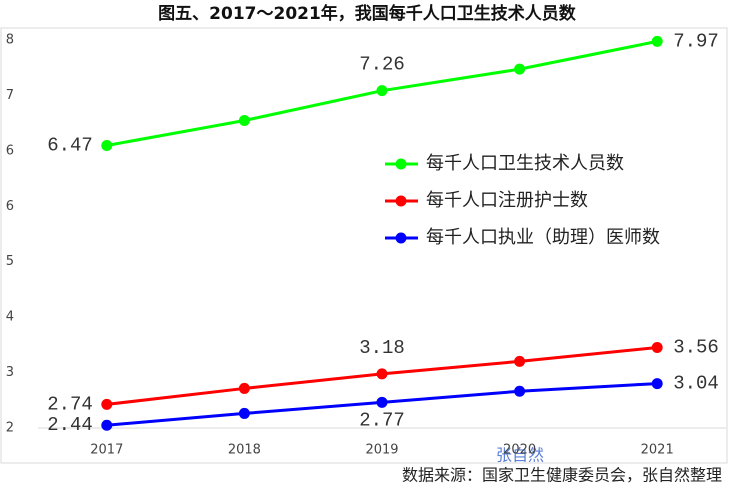 Image resolution: width=734 pixels, height=490 pixels. What do you see at coordinates (525, 163) in the screenshot?
I see `legend-label: 每千人口卫生技术人员数` at bounding box center [525, 163].